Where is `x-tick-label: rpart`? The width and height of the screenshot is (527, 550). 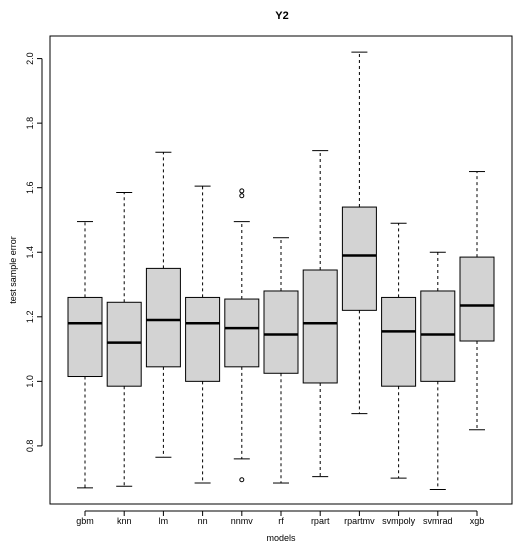
x-tick-label: rpart is located at coordinates (320, 521).